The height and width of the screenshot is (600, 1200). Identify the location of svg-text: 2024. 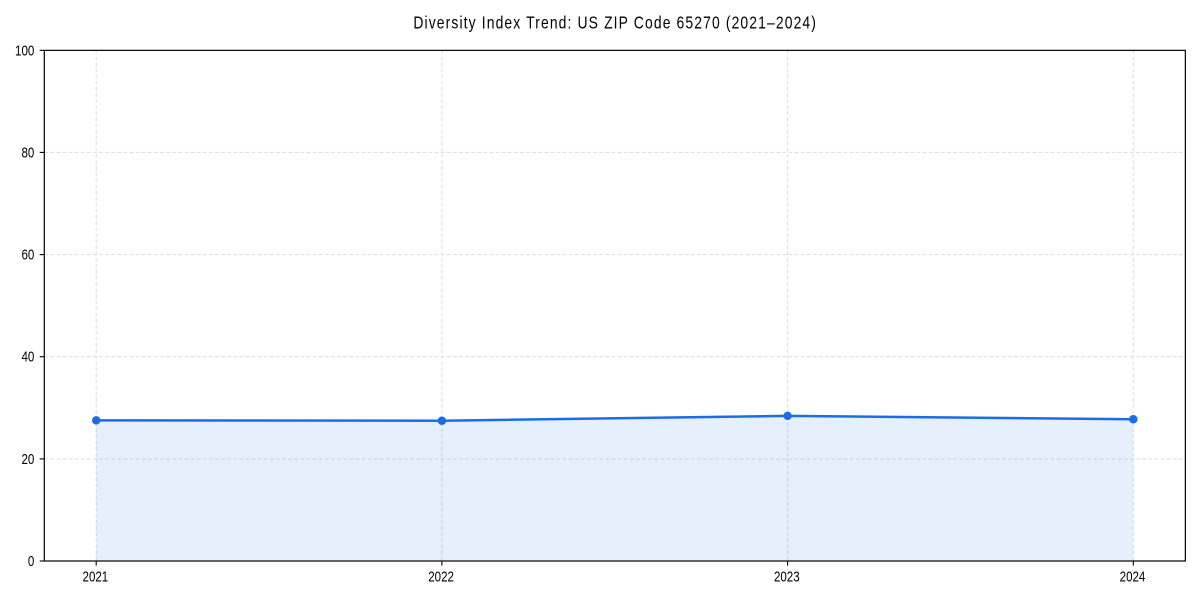
(1133, 576).